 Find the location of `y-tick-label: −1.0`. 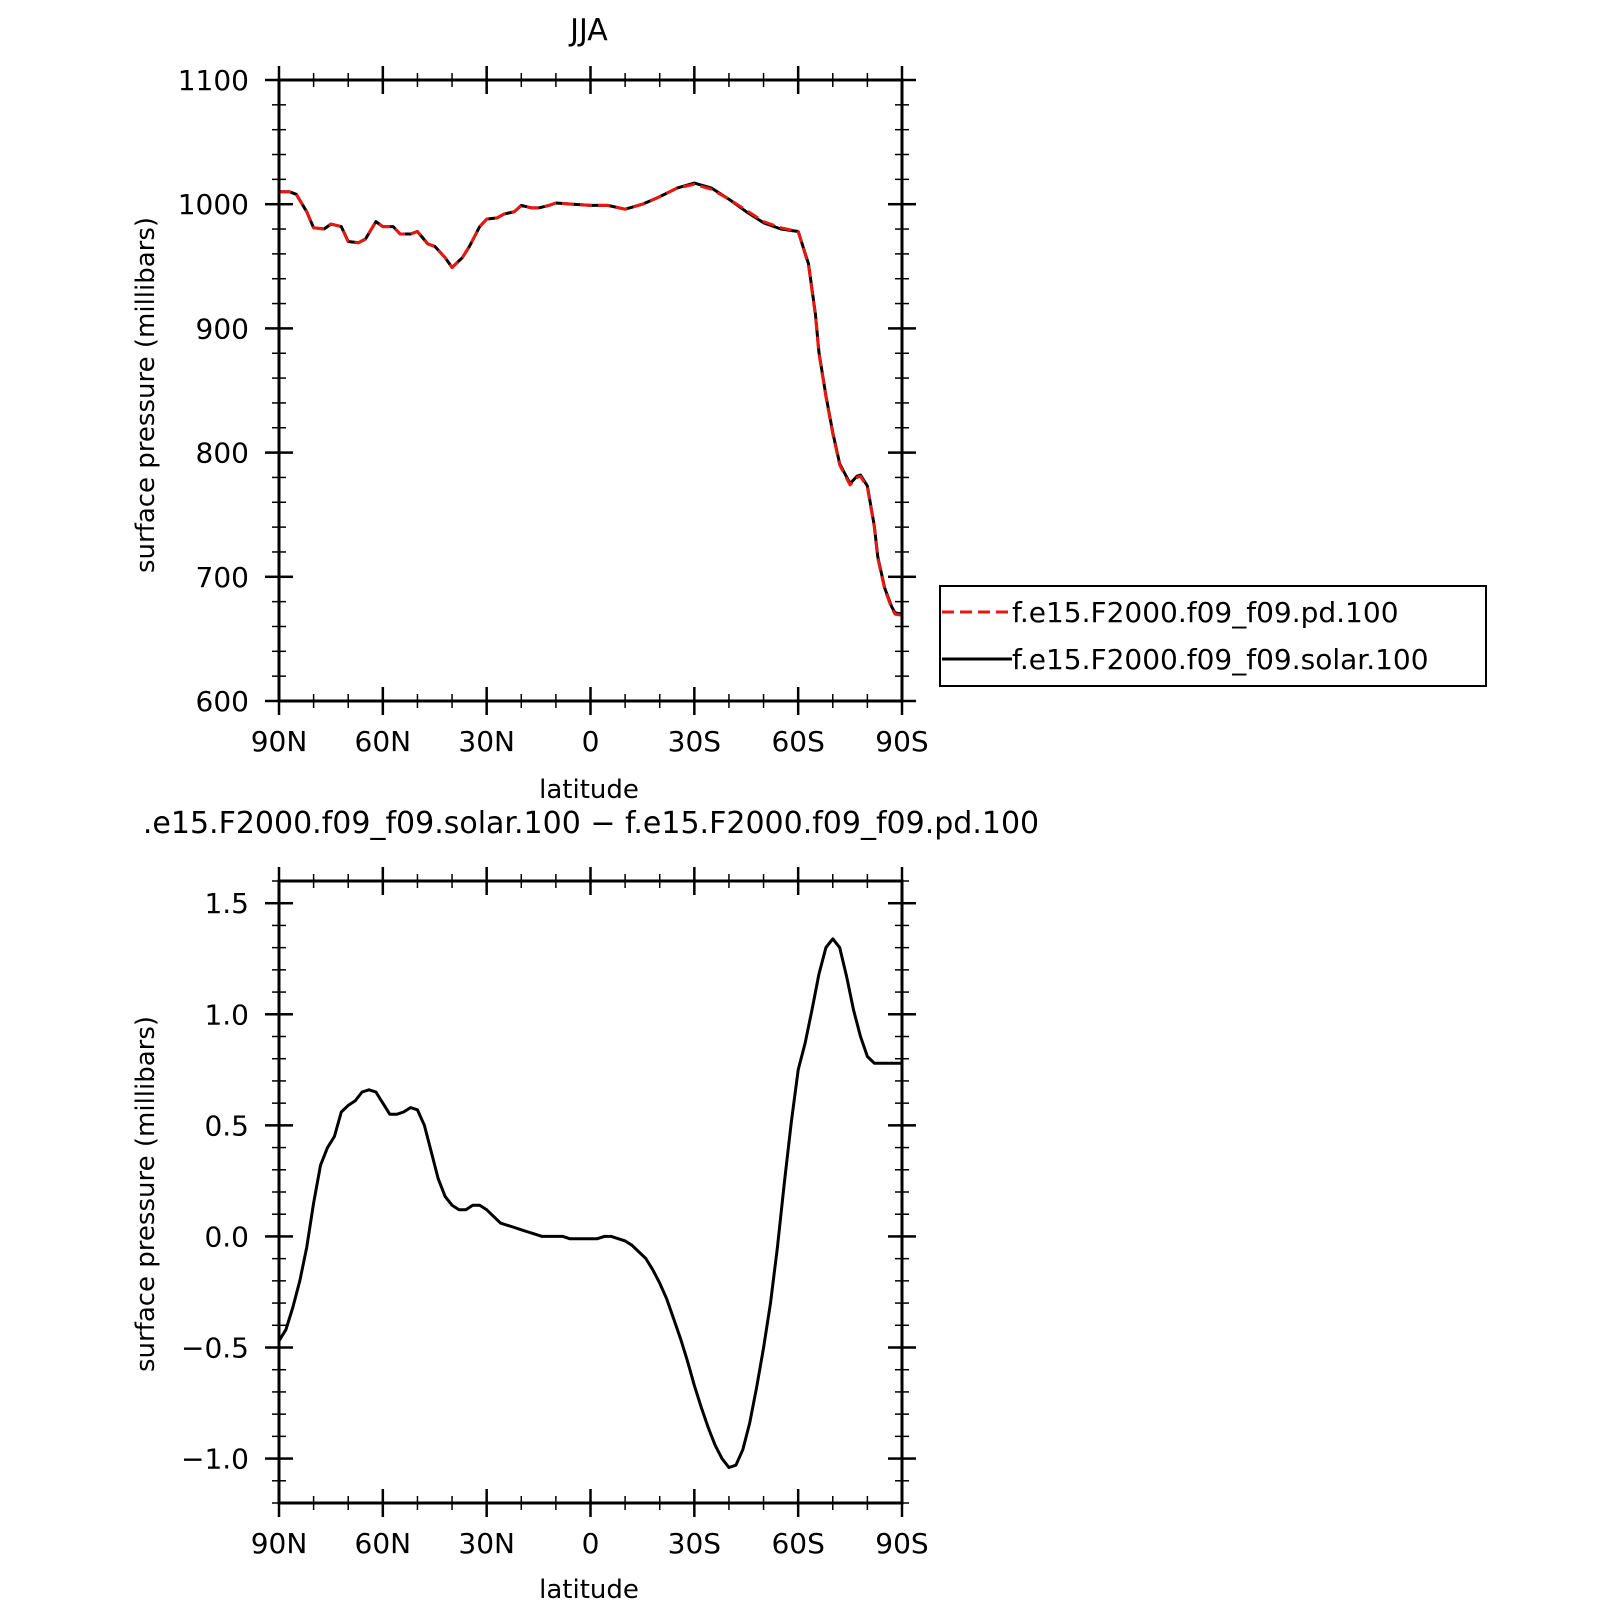

y-tick-label: −1.0 is located at coordinates (215, 1459).